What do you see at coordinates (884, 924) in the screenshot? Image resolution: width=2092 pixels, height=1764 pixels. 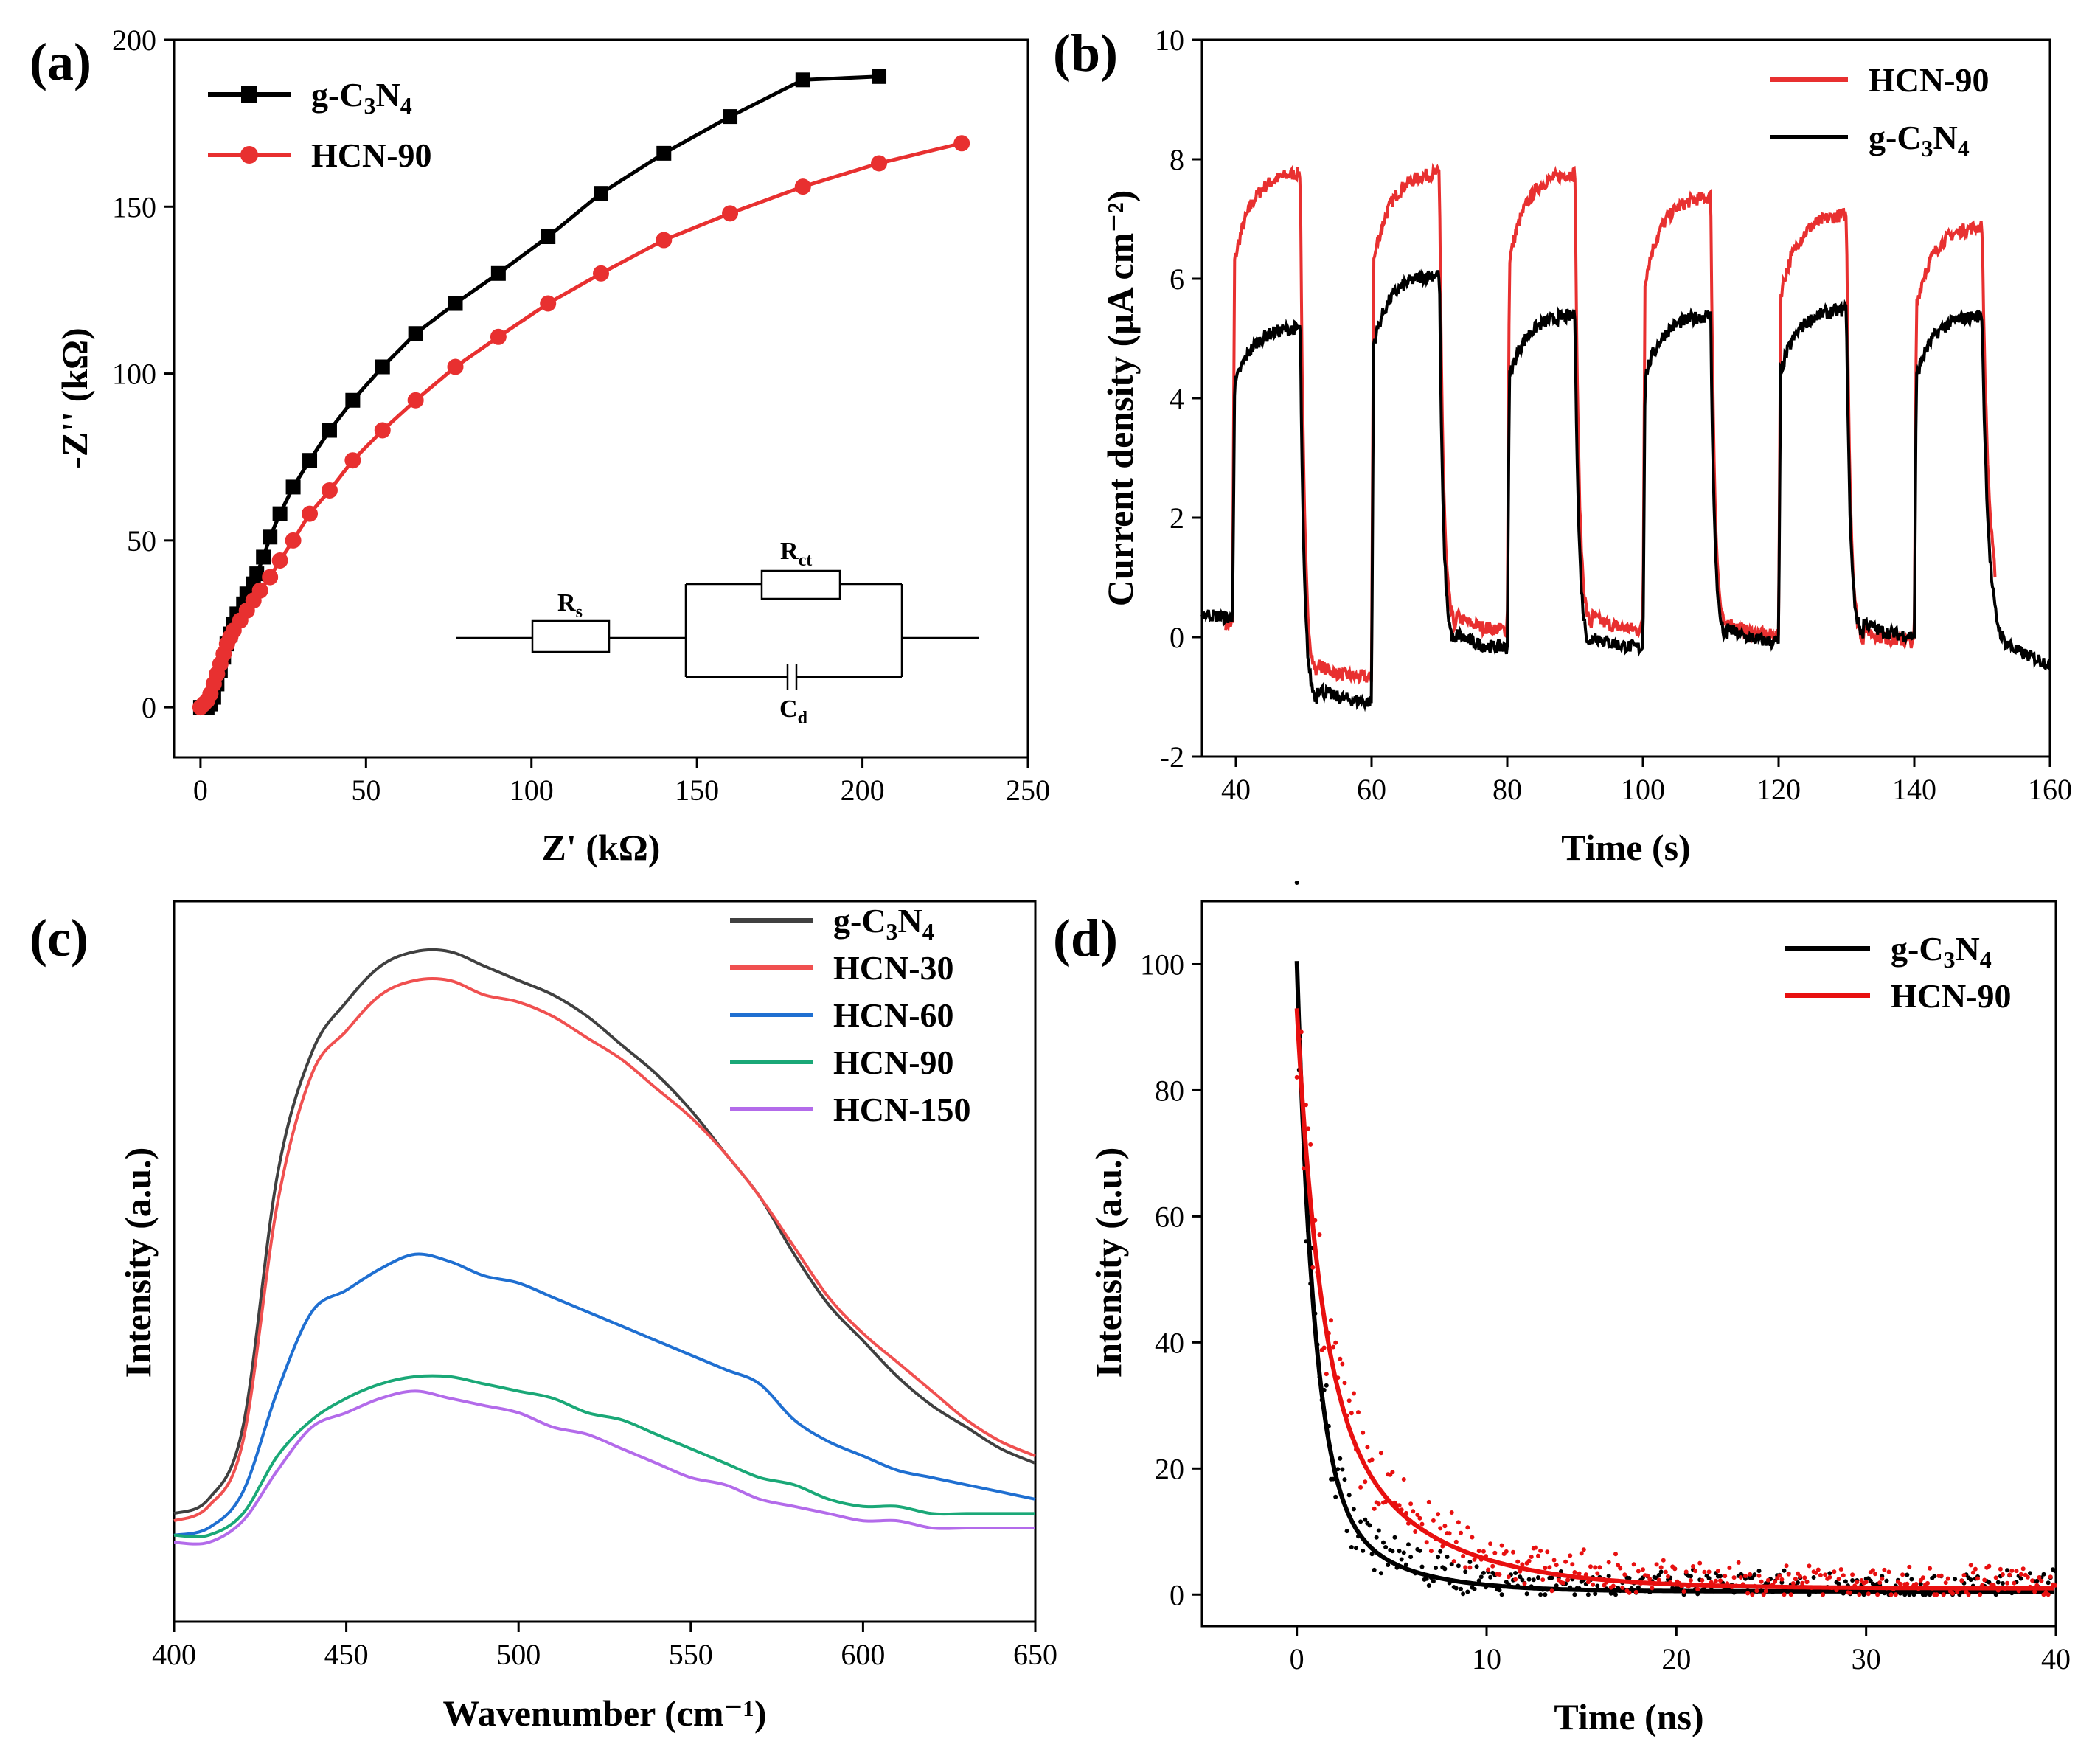 I see `legend-label-g-c3n4: g-C3N4` at bounding box center [884, 924].